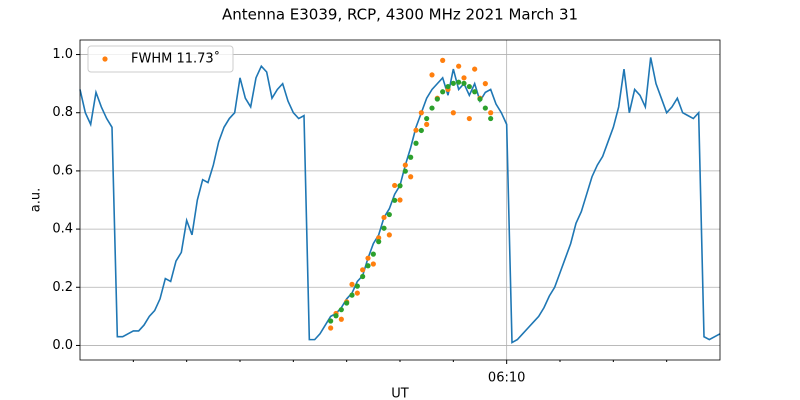  What do you see at coordinates (62, 287) in the screenshot?
I see `y-tick-label: 0.2` at bounding box center [62, 287].